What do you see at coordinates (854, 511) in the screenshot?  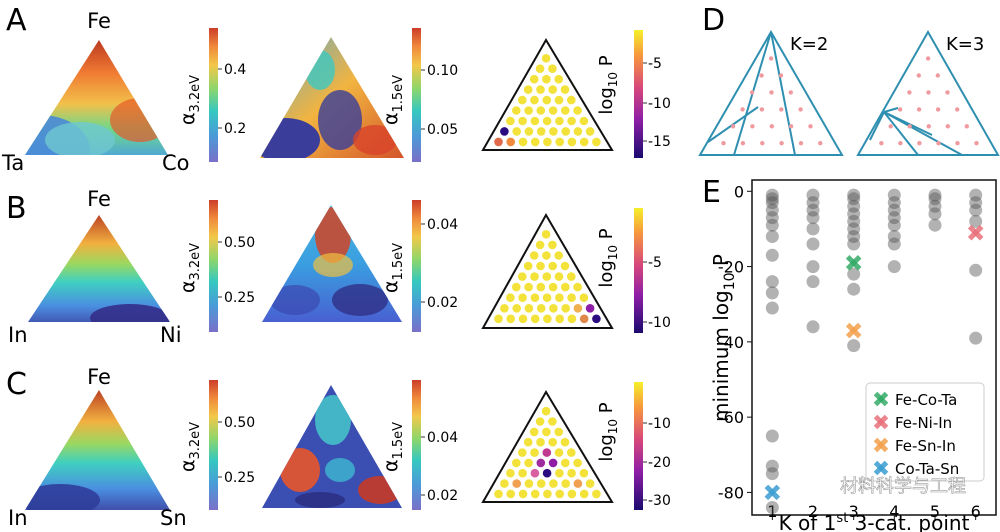 I see `x-tick-label: 3` at bounding box center [854, 511].